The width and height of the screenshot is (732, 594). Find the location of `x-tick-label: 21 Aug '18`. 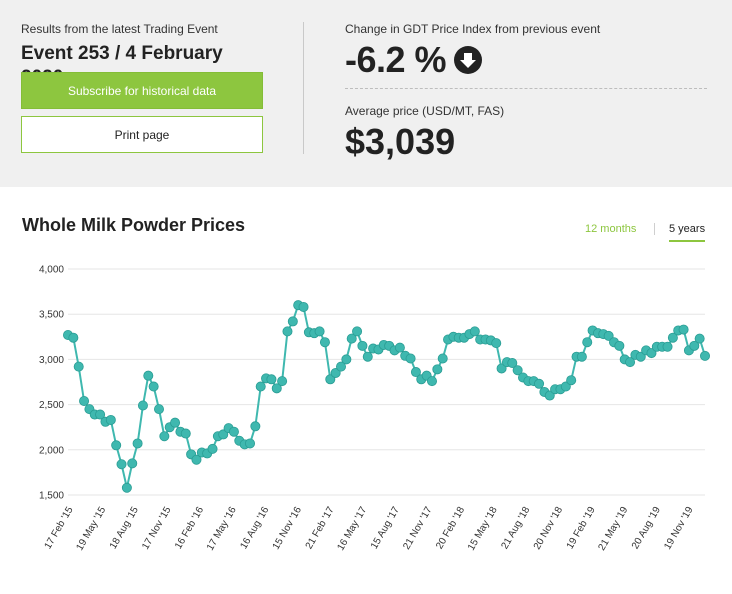

x-tick-label: 21 Aug '18 is located at coordinates (515, 528).